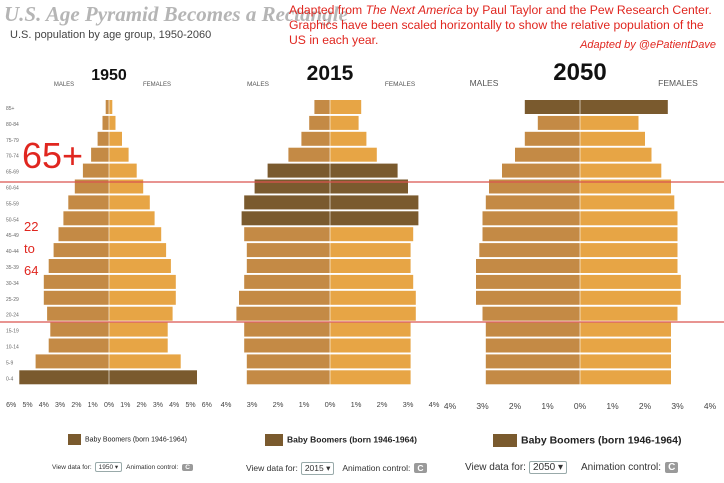  Describe the element at coordinates (12, 284) in the screenshot. I see `age-label-30-34: 30-34` at that location.